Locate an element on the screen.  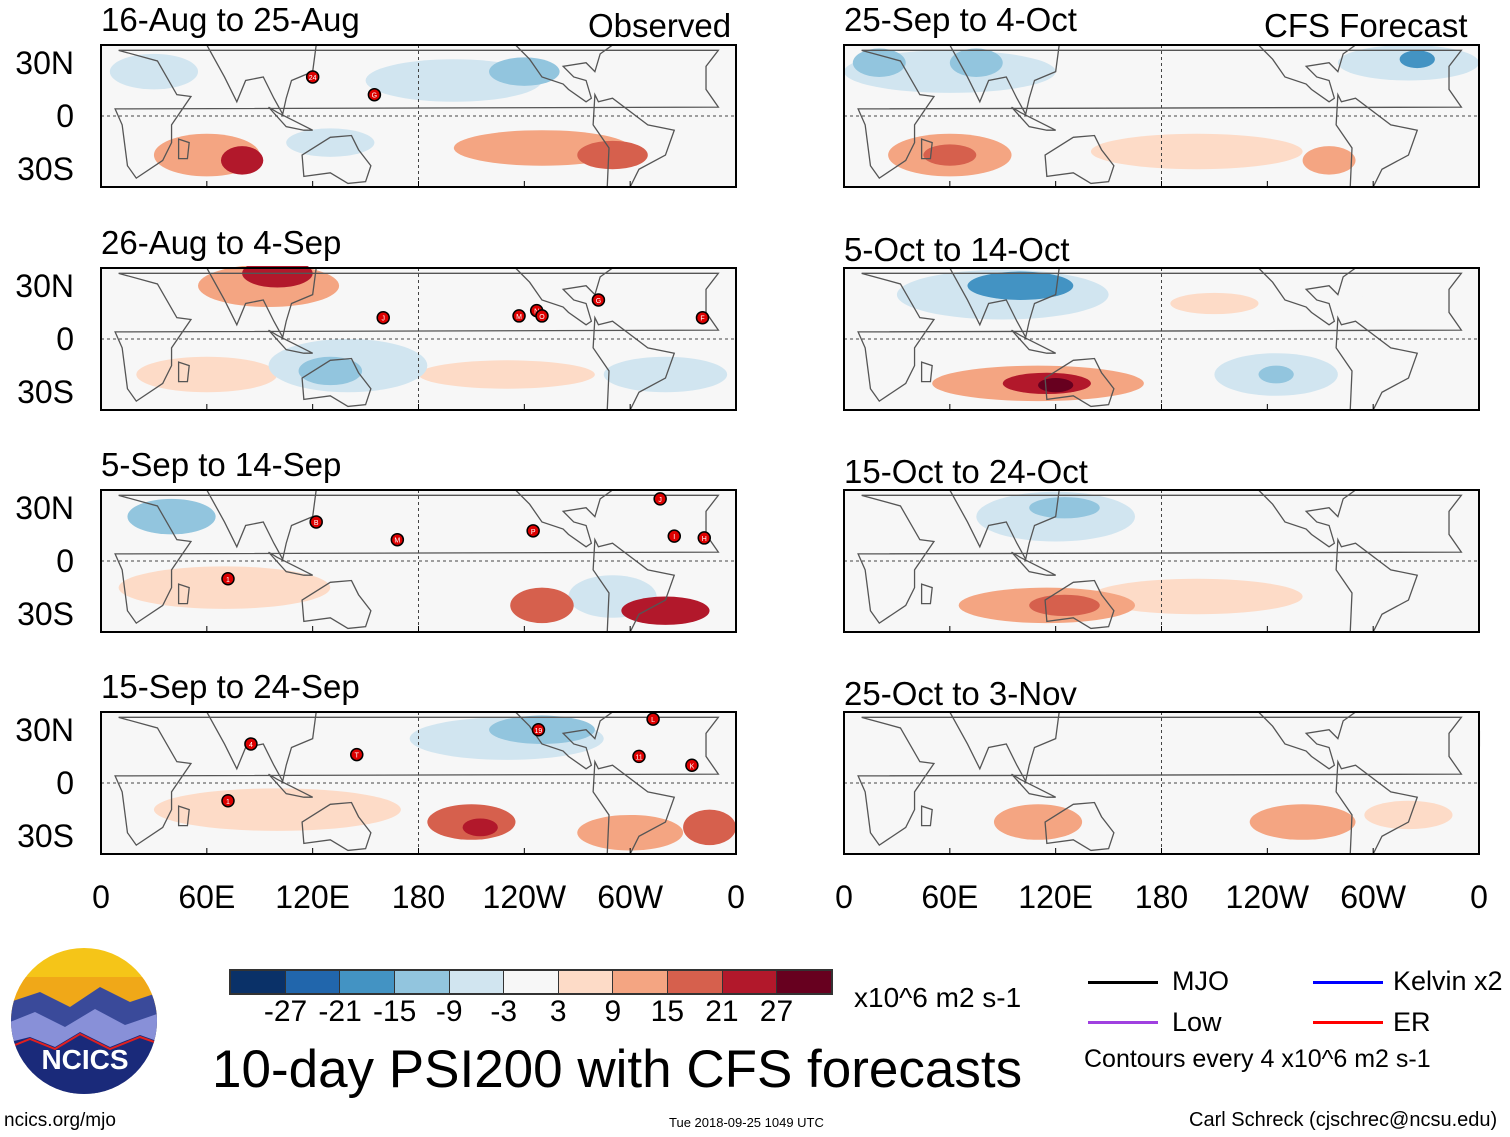
low-legend-line is located at coordinates (1123, 1022).